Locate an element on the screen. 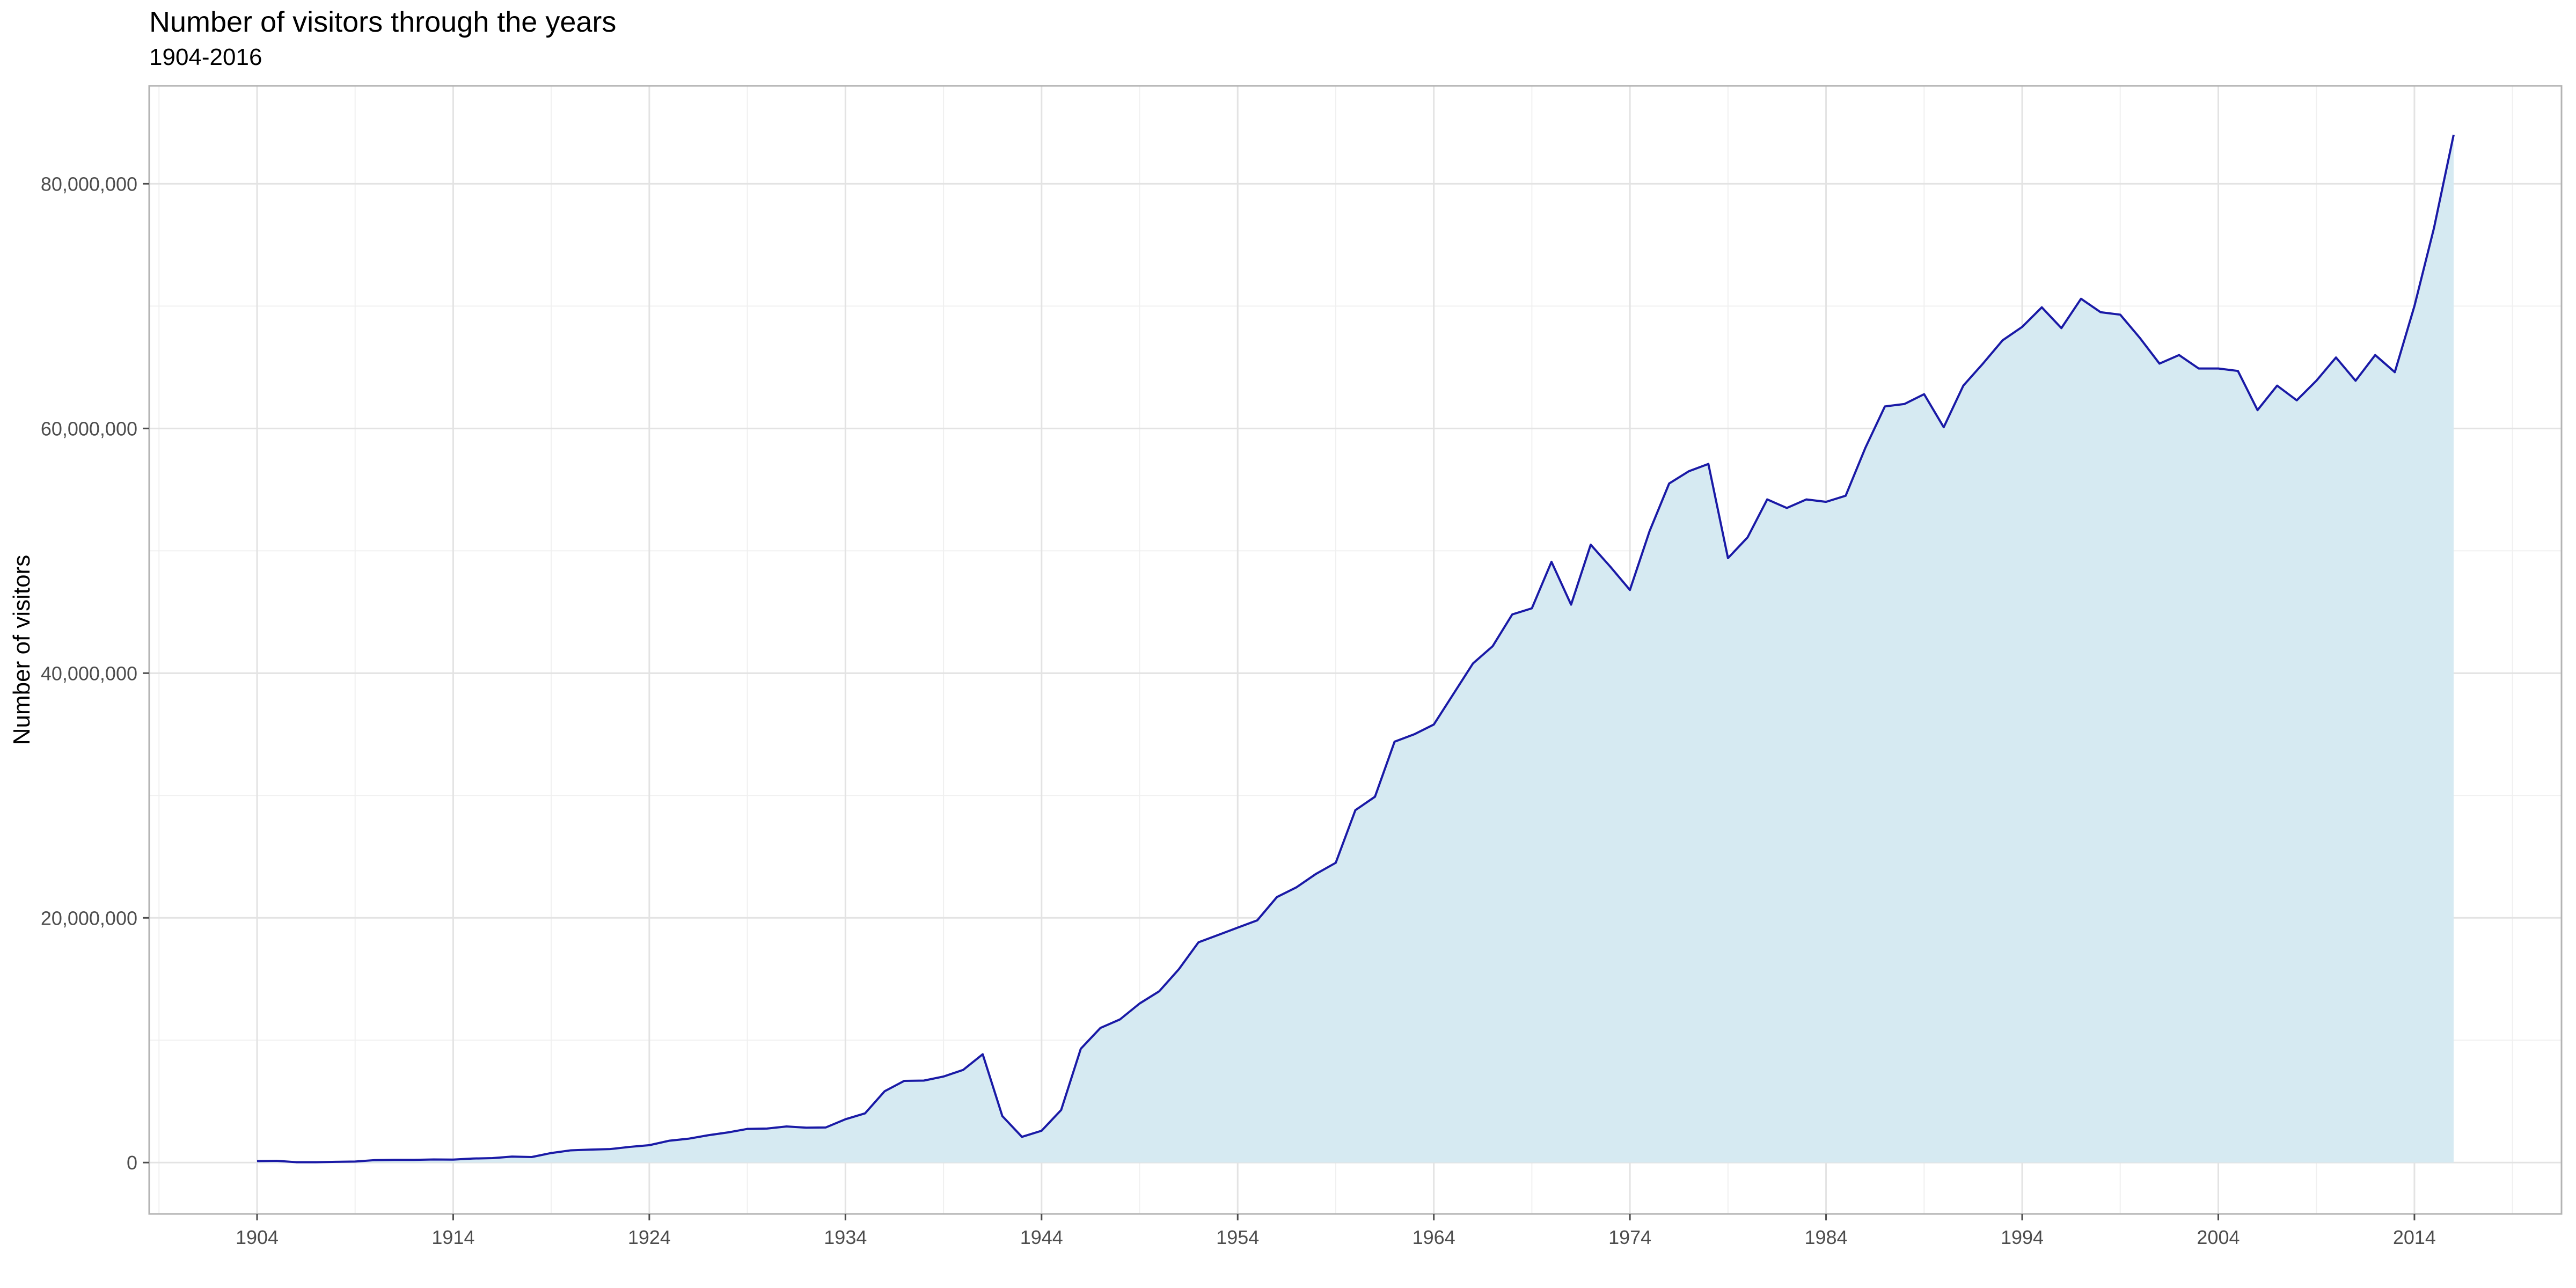  x-tick-label: 1974 is located at coordinates (1629, 1237).